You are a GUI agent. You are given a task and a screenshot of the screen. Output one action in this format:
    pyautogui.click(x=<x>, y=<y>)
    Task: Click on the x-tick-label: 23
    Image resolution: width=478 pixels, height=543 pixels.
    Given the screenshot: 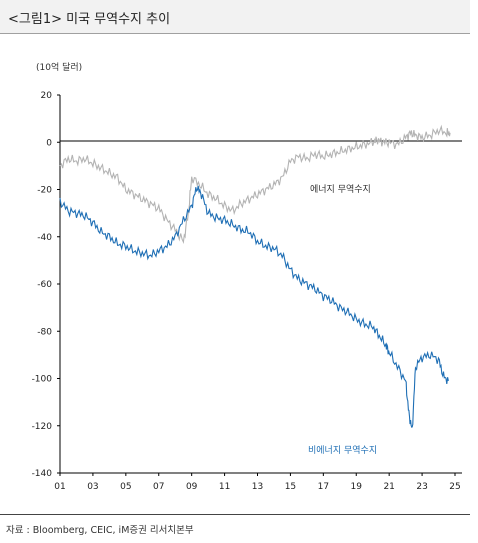 What is the action you would take?
    pyautogui.click(x=421, y=487)
    